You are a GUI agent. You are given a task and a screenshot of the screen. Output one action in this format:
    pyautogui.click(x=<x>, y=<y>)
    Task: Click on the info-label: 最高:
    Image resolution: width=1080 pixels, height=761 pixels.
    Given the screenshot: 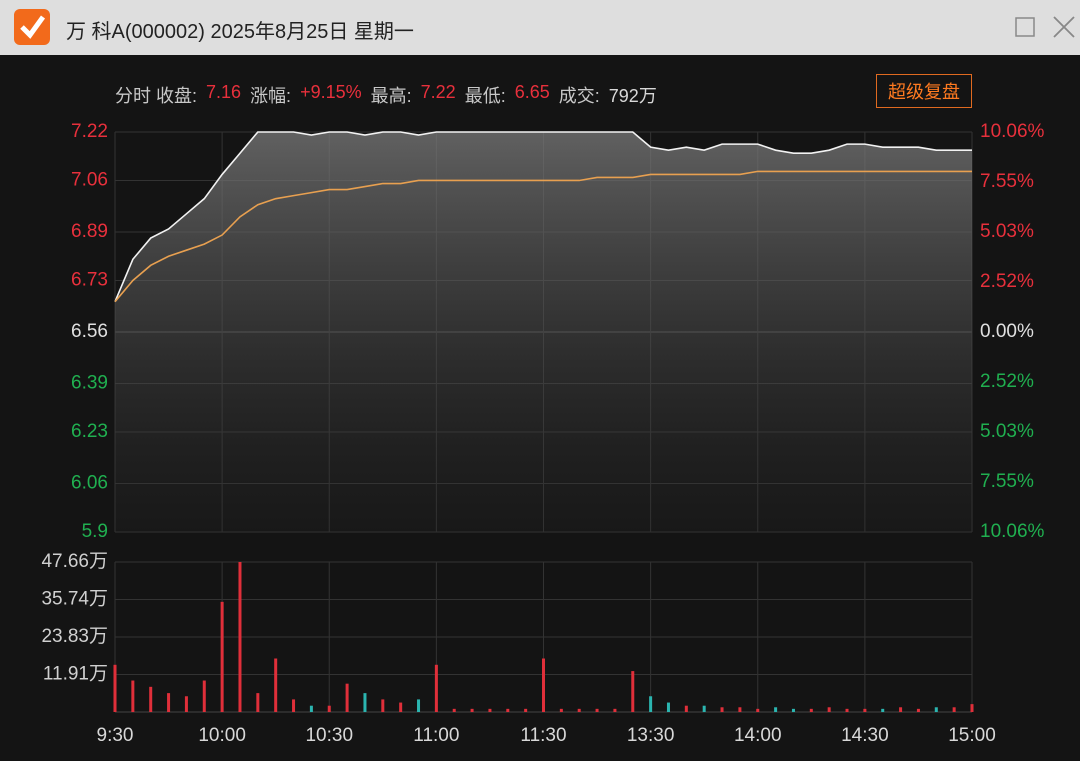 What is the action you would take?
    pyautogui.click(x=391, y=96)
    